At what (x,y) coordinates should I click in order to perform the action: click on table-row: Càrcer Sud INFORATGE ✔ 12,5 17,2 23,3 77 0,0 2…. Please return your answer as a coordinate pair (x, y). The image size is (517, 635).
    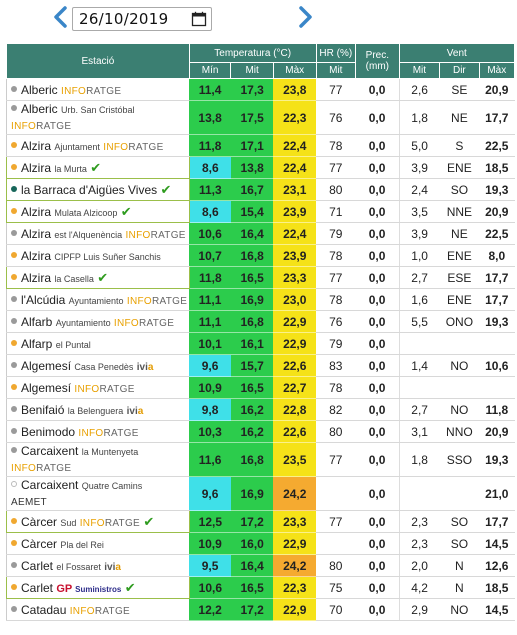
    Looking at the image, I should click on (260, 521).